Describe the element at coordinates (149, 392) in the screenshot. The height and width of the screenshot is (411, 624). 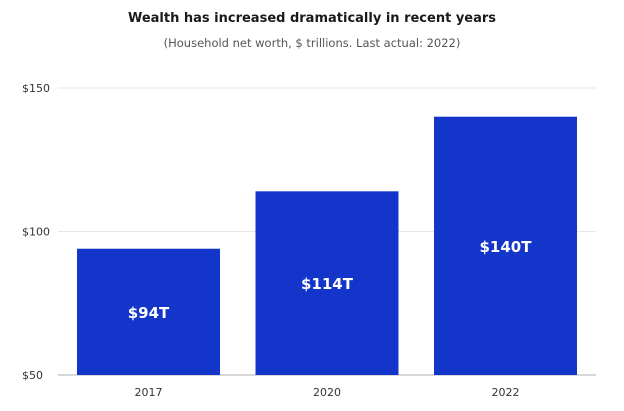
I see `x-tick-label-2017: 2017` at that location.